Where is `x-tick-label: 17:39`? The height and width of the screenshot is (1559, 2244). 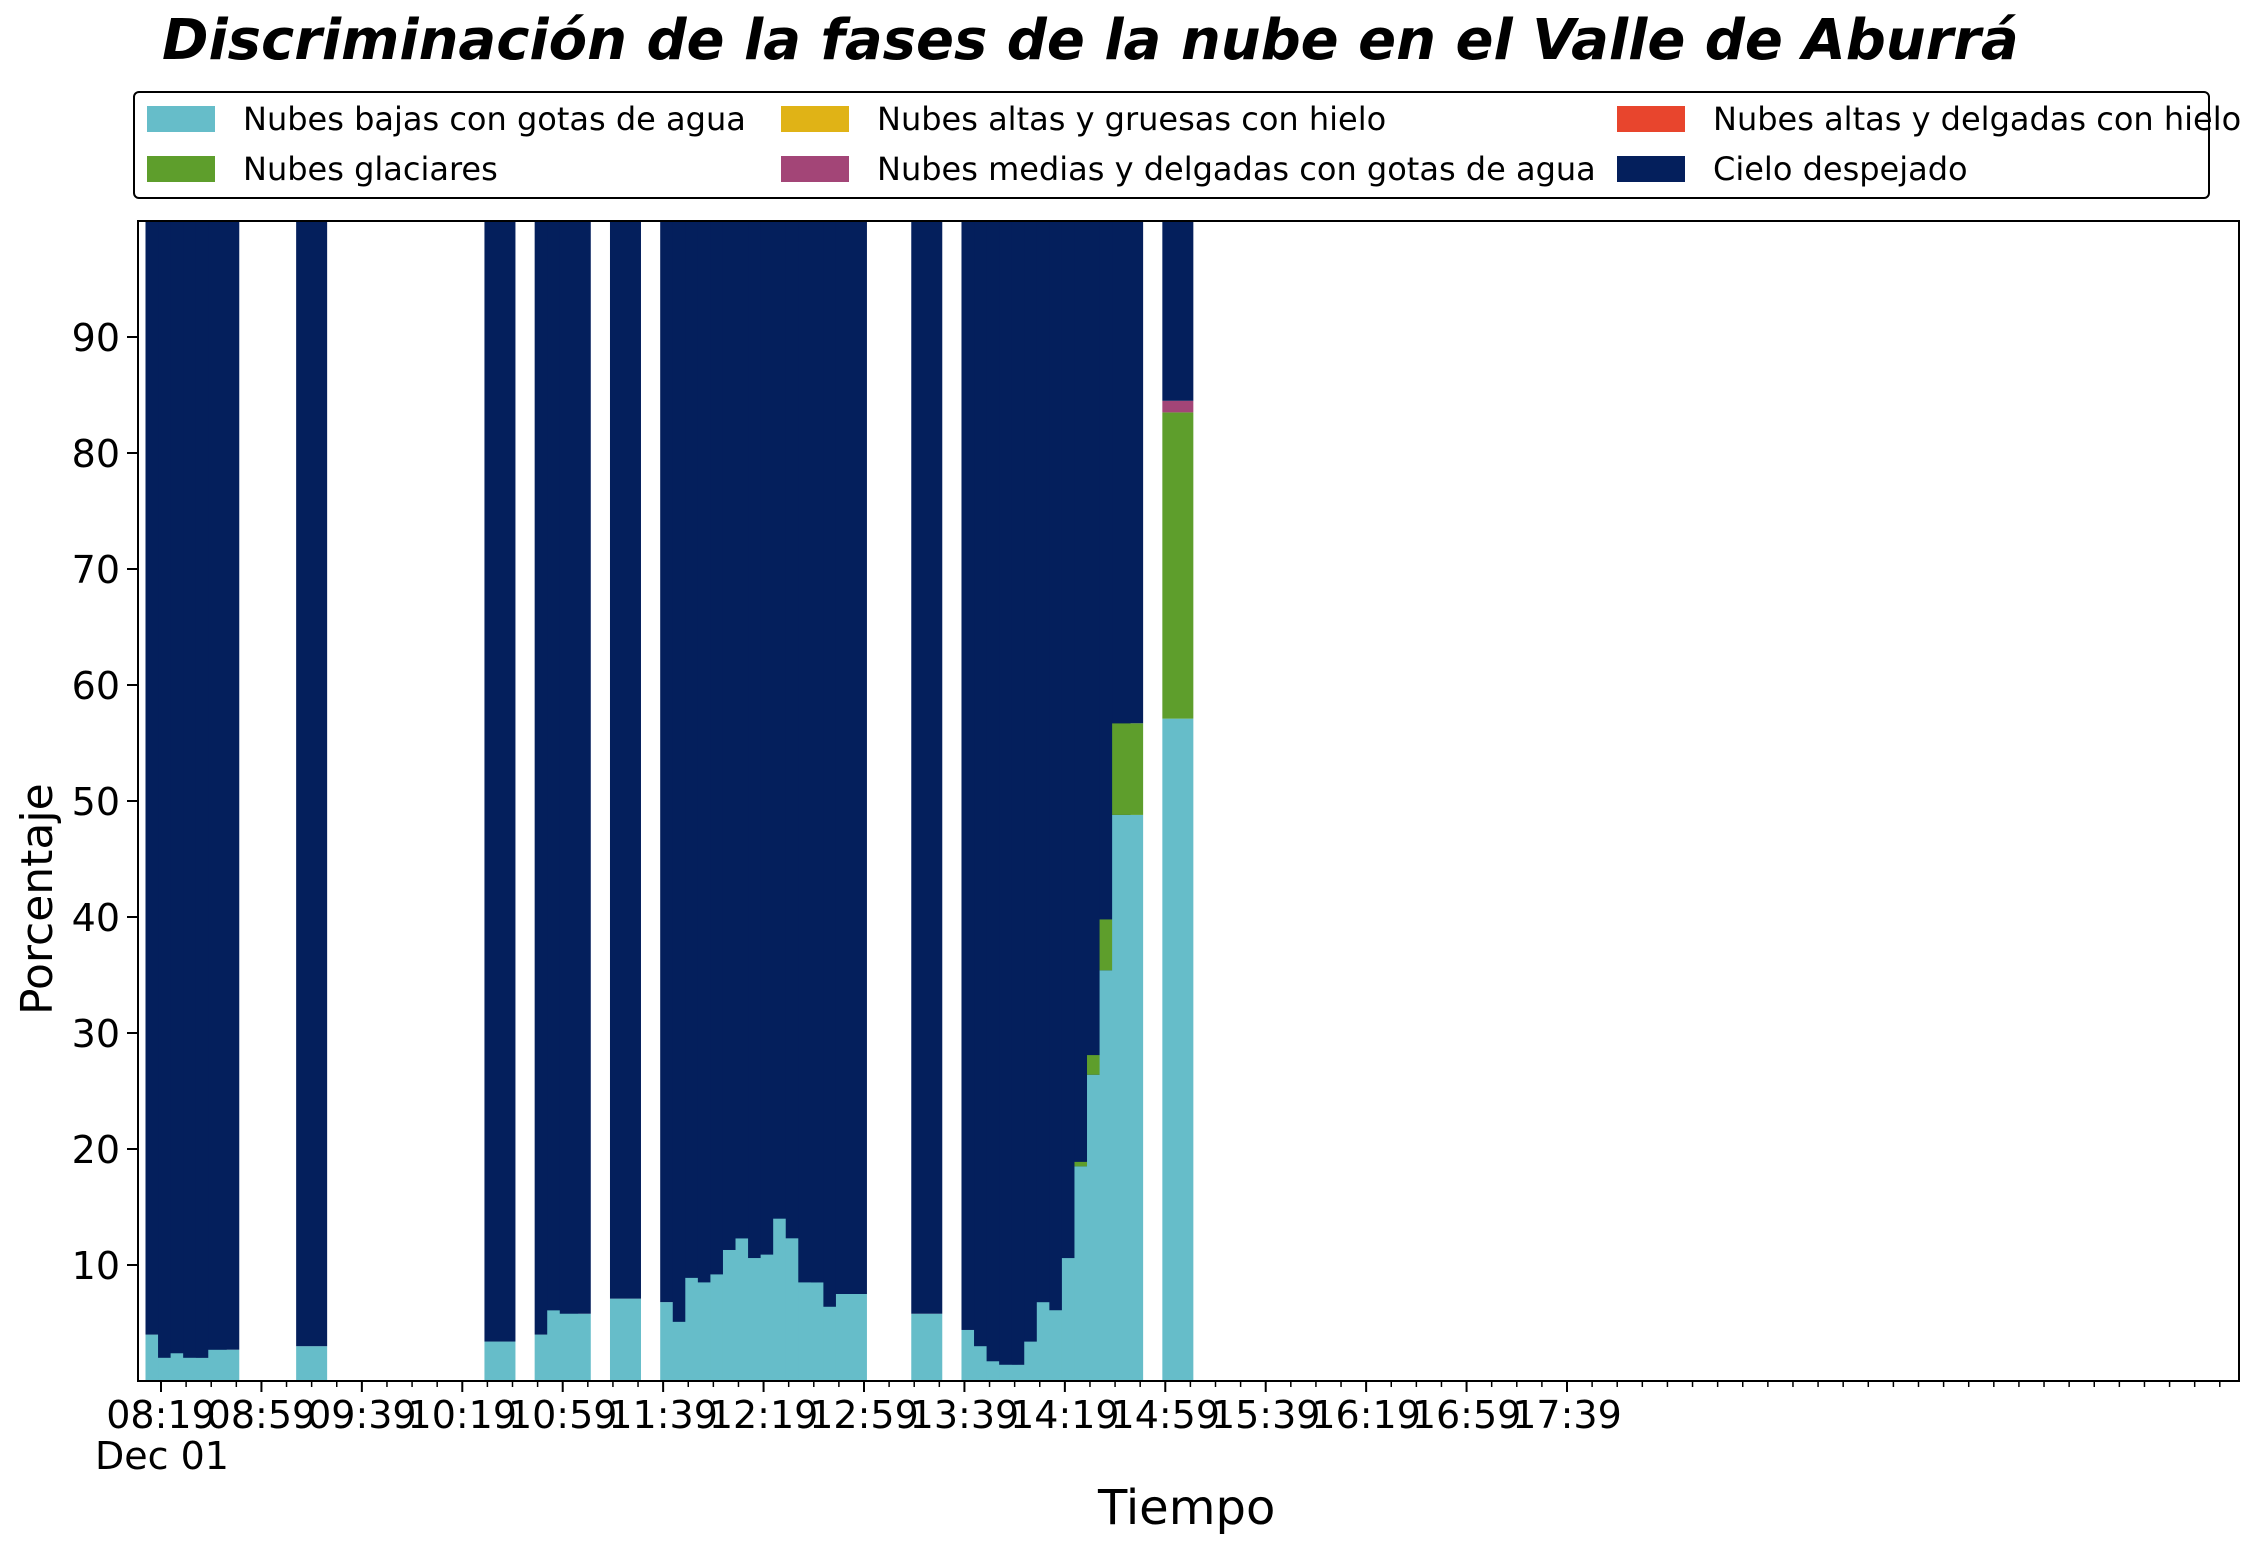 x-tick-label: 17:39 is located at coordinates (1567, 1415).